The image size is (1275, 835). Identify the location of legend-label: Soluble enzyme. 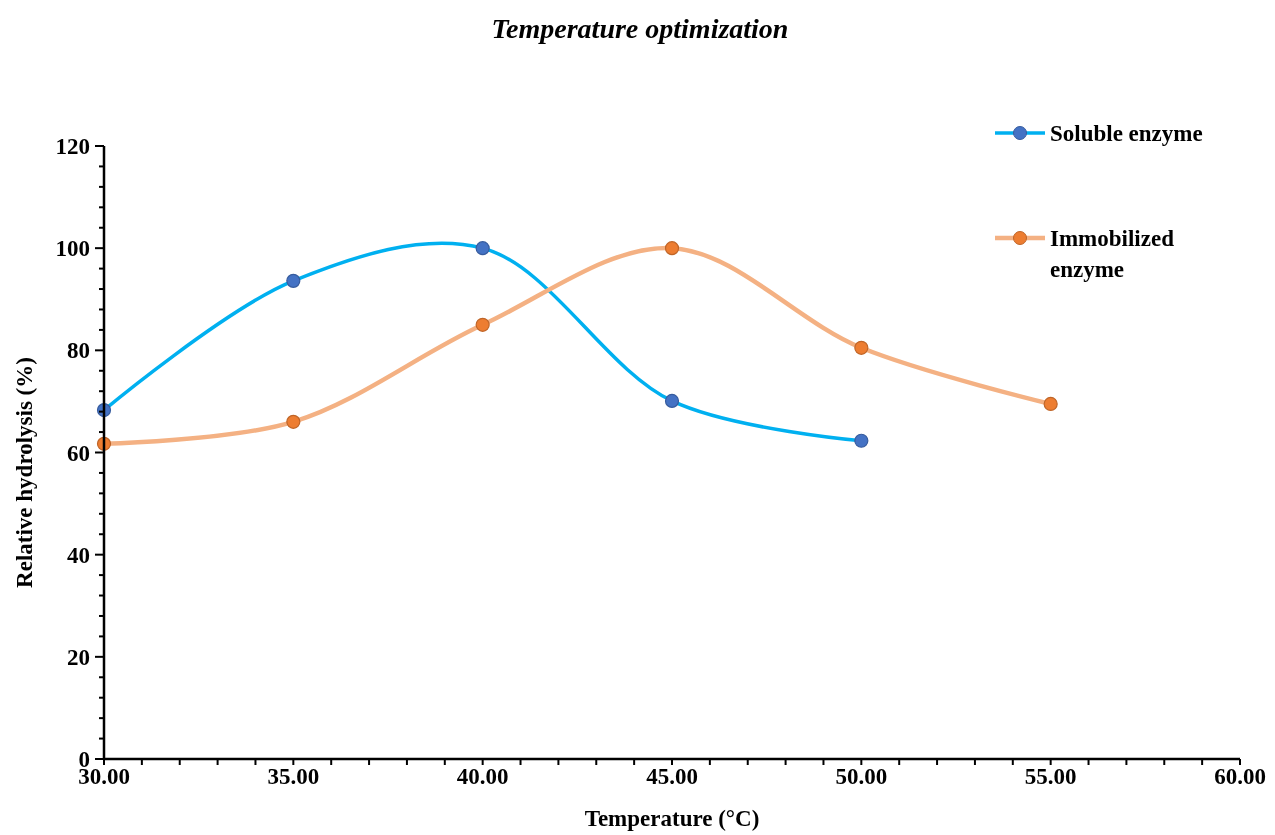
(1126, 133).